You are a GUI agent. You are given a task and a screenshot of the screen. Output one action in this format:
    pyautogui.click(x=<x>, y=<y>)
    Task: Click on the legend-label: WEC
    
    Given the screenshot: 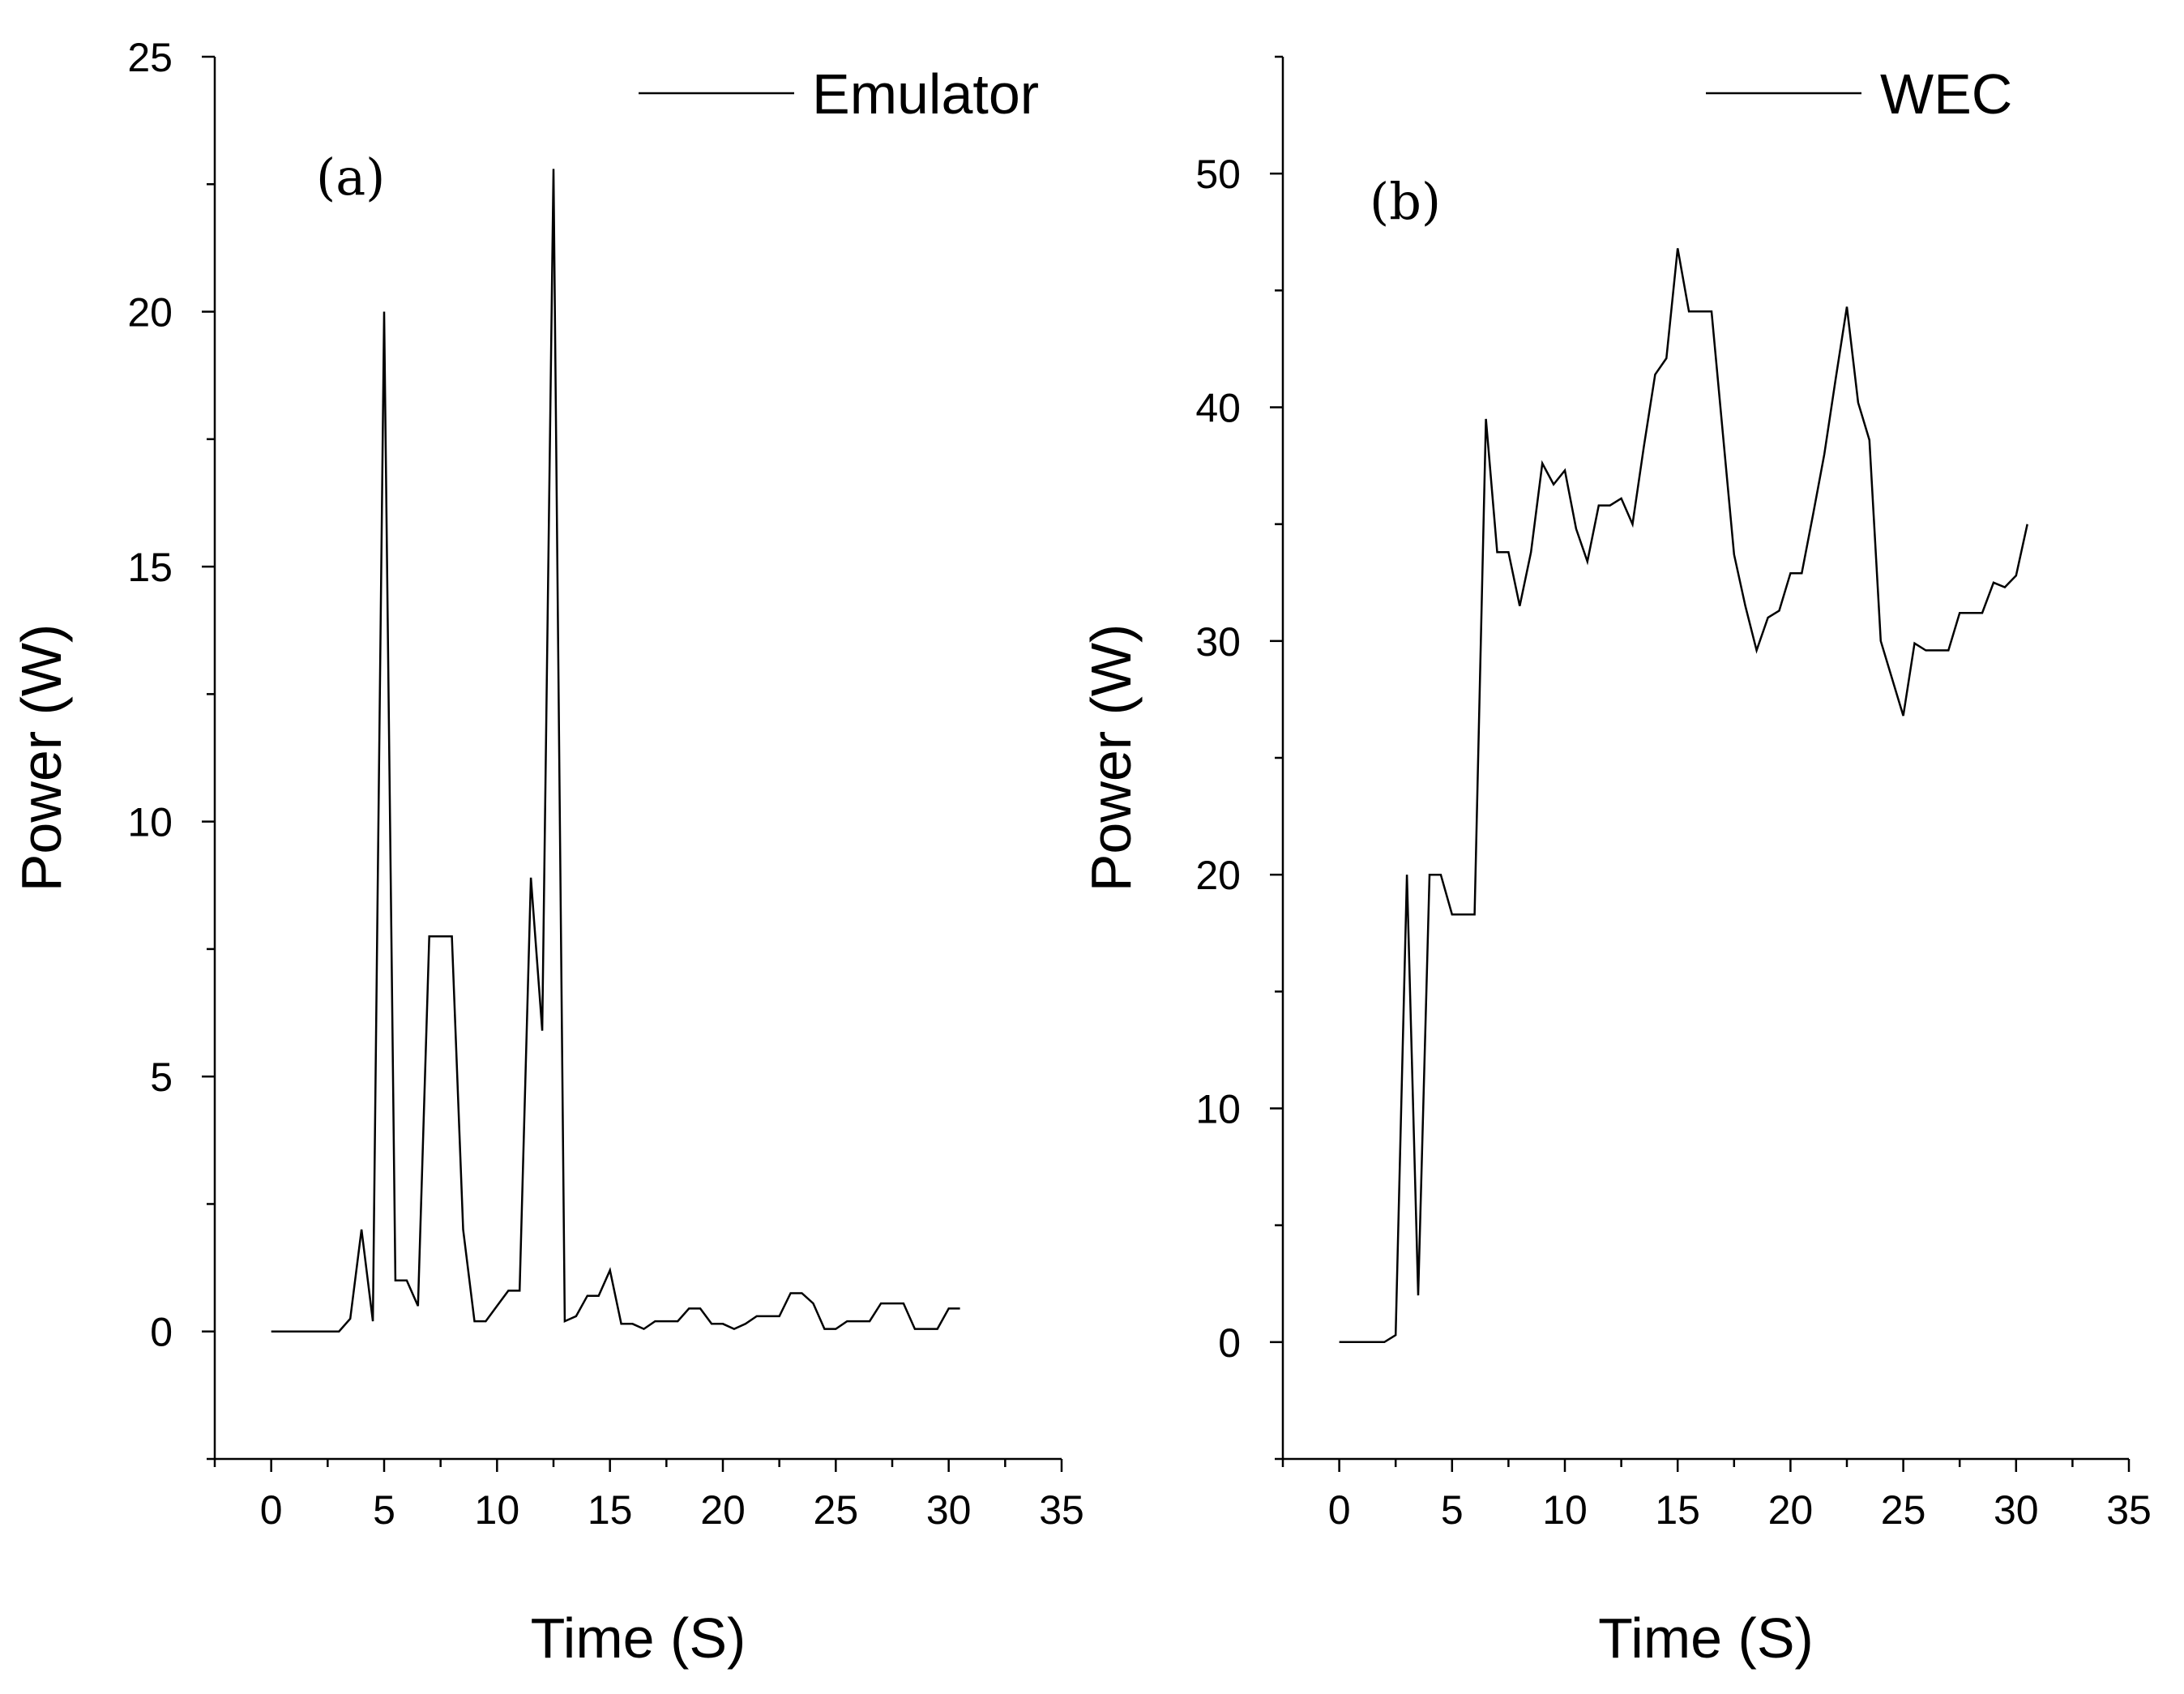 What is the action you would take?
    pyautogui.click(x=1946, y=94)
    